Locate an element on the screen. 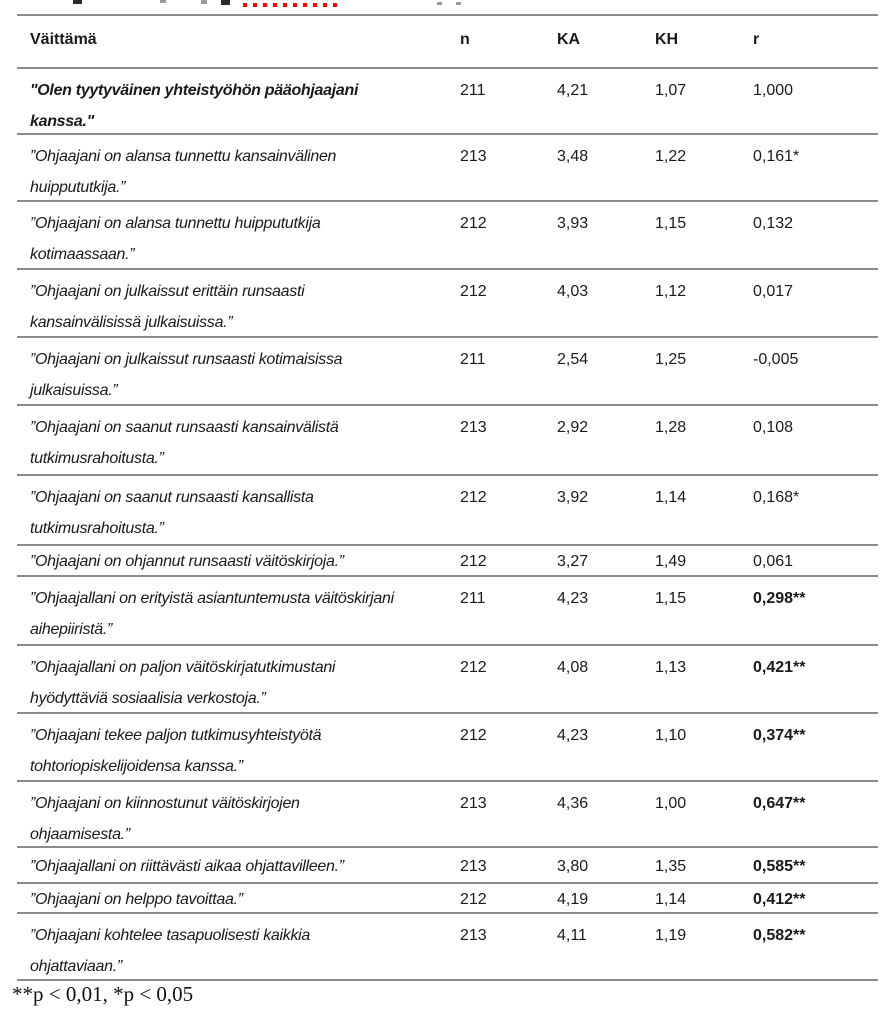 Image resolution: width=896 pixels, height=1023 pixels. ka-cell: 3,92 is located at coordinates (573, 497).